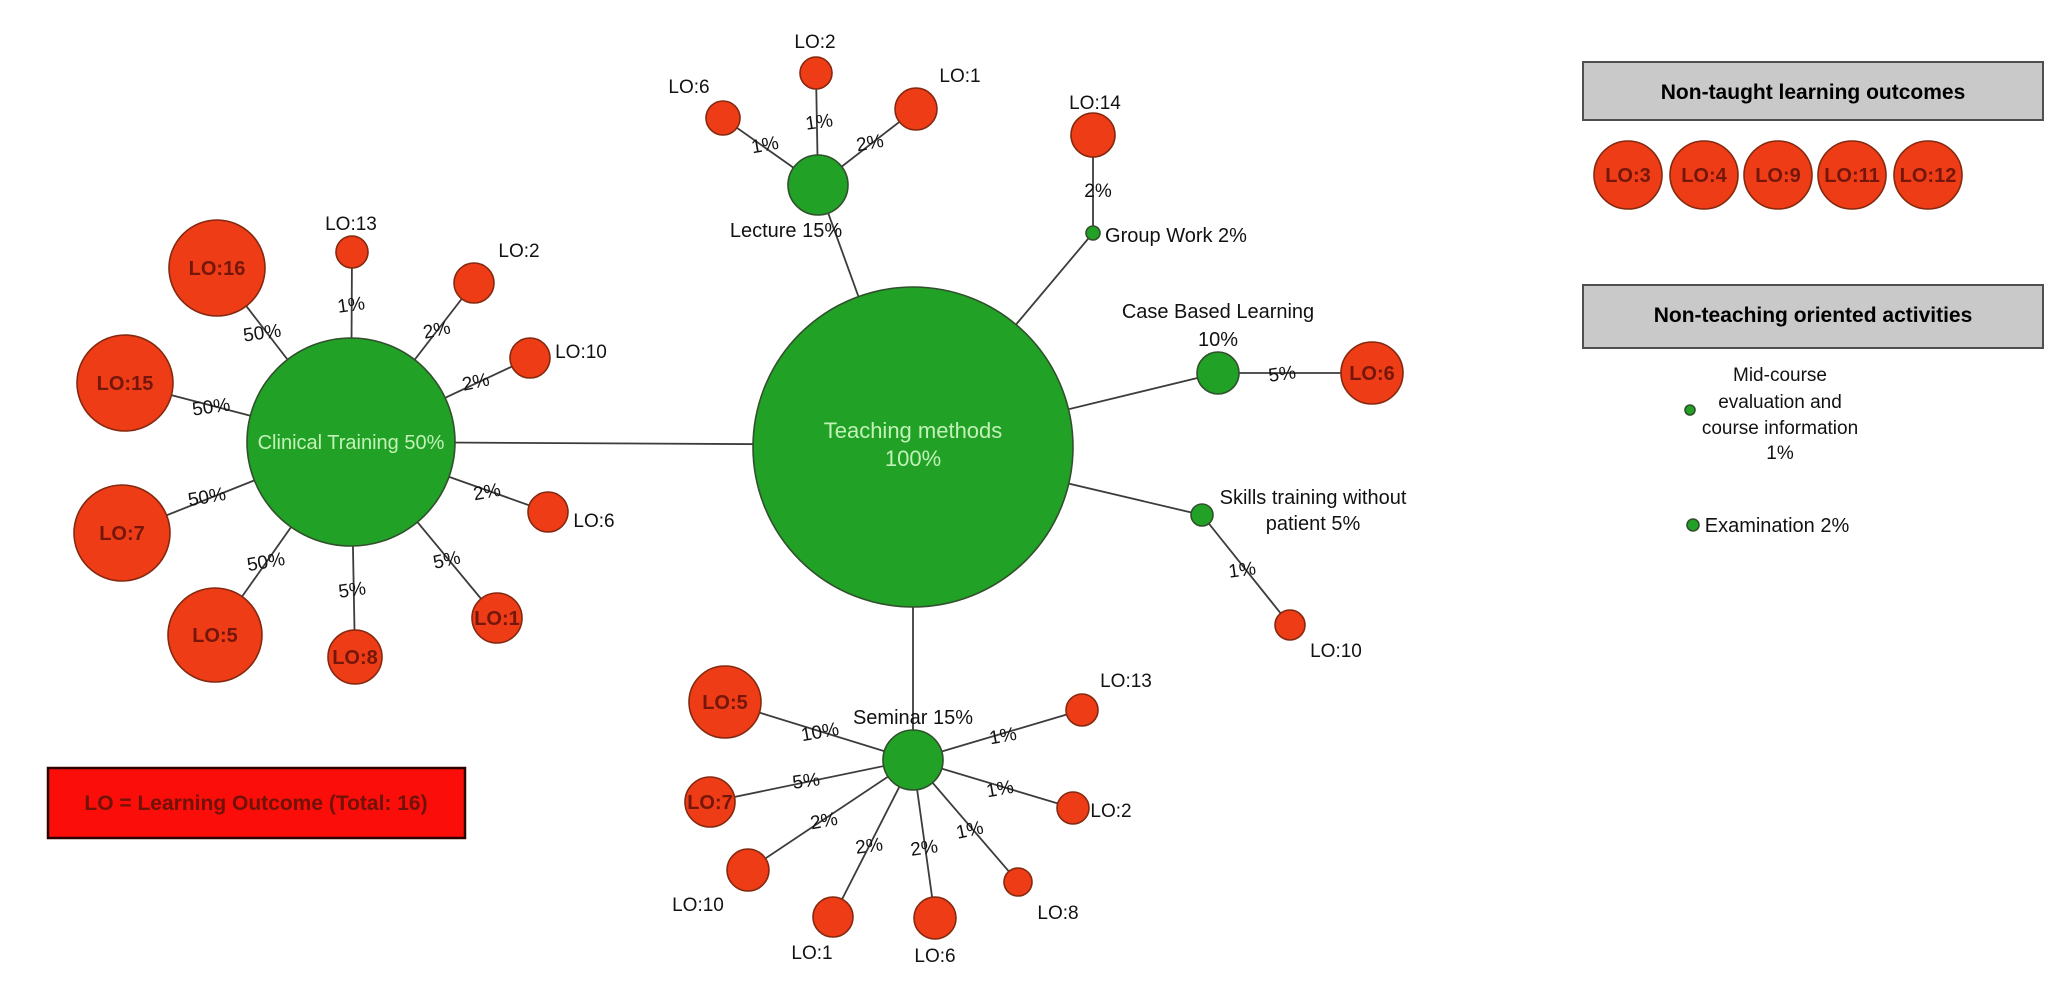  I want to click on node-skills-training, so click(1202, 515).